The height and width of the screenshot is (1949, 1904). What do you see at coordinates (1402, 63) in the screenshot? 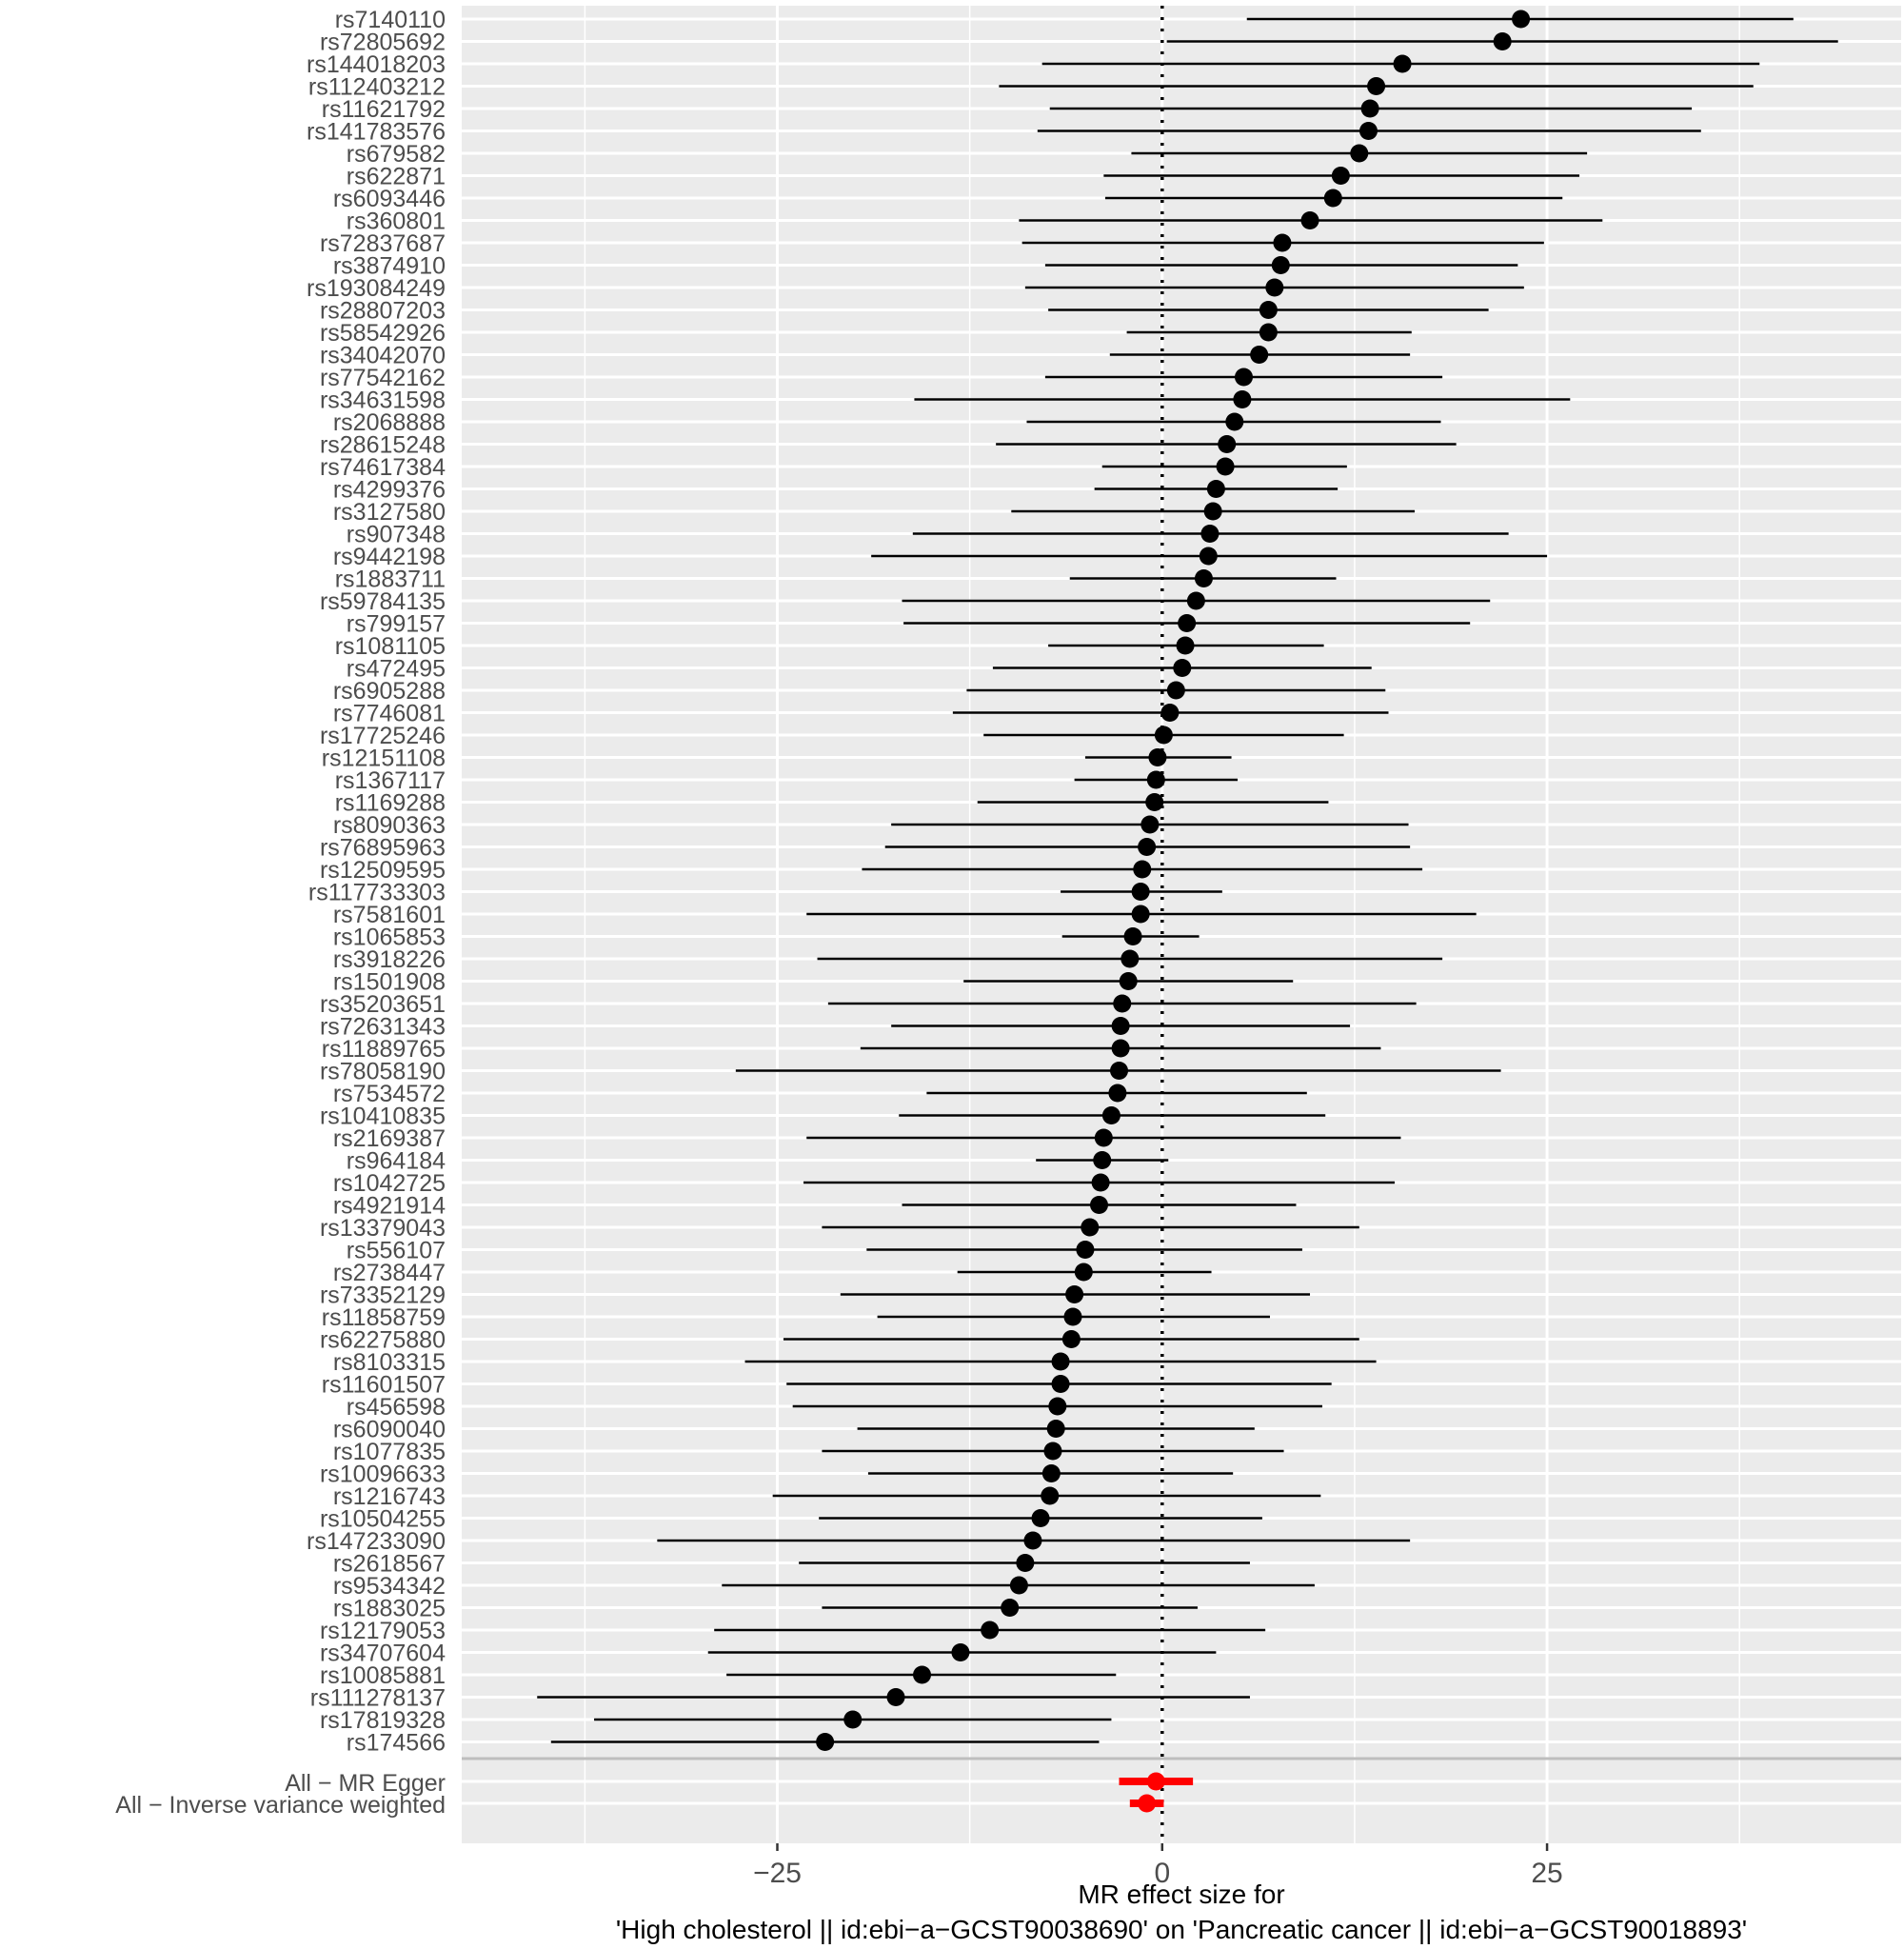
I see `point-rs144018203` at bounding box center [1402, 63].